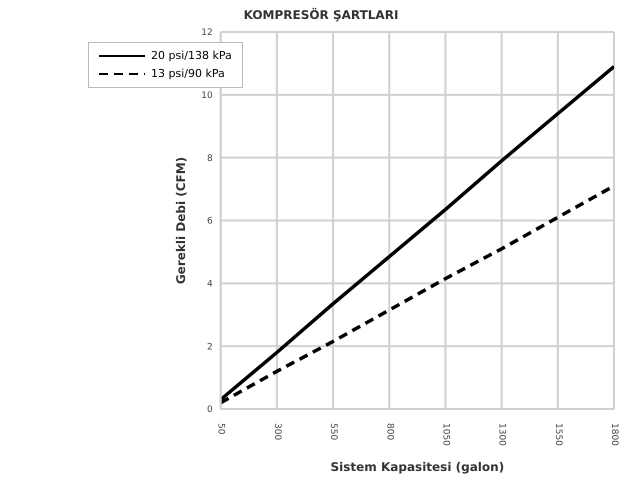 Image resolution: width=642 pixels, height=489 pixels. What do you see at coordinates (181, 220) in the screenshot?
I see `y-axis-title: Gerekli Debi (CFM)` at bounding box center [181, 220].